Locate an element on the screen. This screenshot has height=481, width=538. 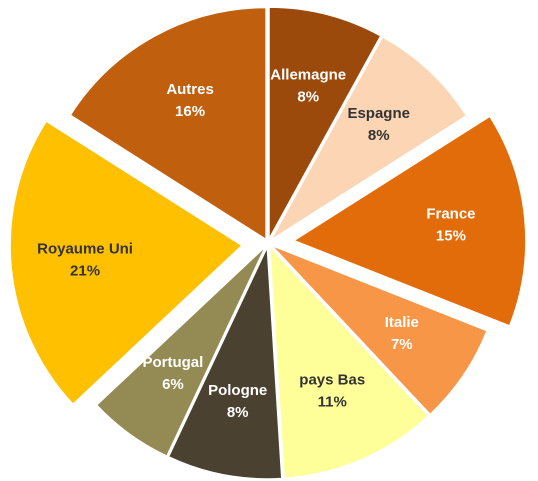
slice-label: Italie is located at coordinates (402, 322).